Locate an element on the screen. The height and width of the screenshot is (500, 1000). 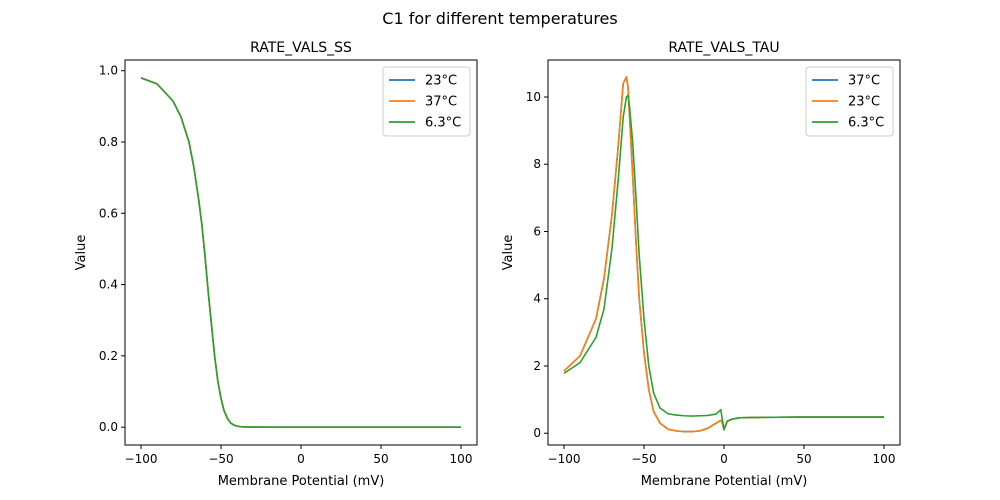
y-tick-label: 0.6 is located at coordinates (108, 213).